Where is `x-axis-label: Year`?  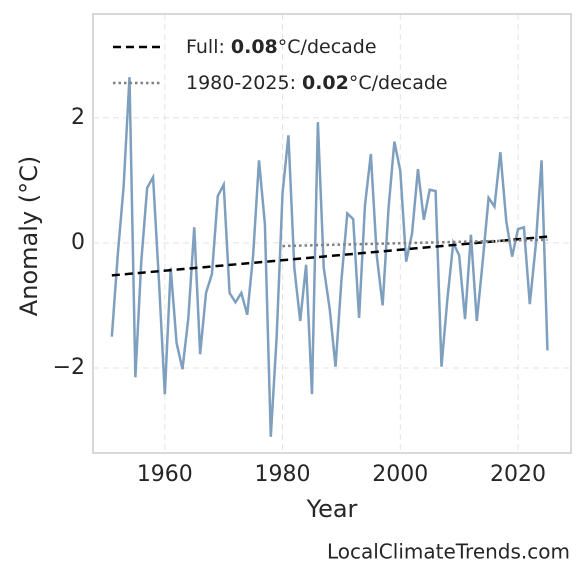
x-axis-label: Year is located at coordinates (332, 509).